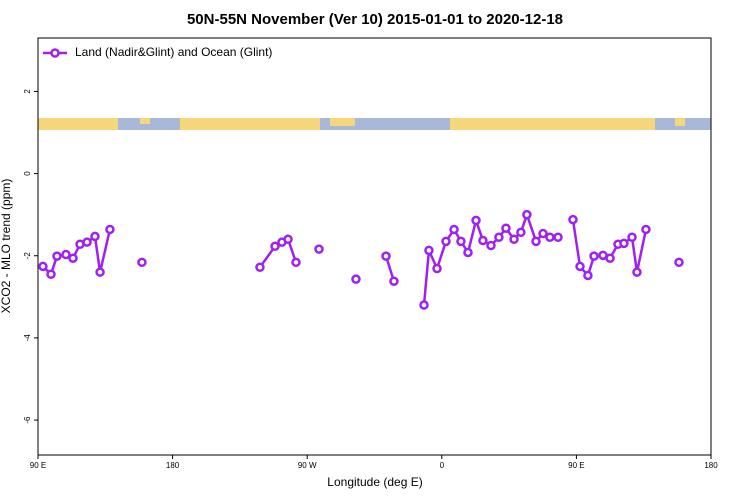 This screenshot has width=750, height=500. Describe the element at coordinates (6, 246) in the screenshot. I see `y-axis-label: XCO2 - MLO trend (ppm)` at that location.